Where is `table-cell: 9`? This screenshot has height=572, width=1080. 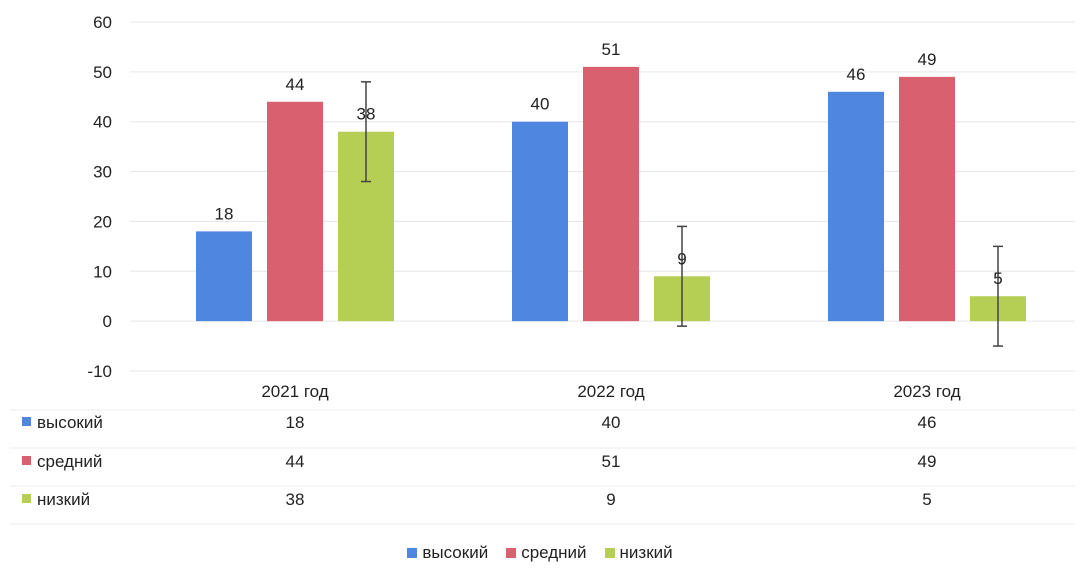
table-cell: 9 is located at coordinates (610, 499).